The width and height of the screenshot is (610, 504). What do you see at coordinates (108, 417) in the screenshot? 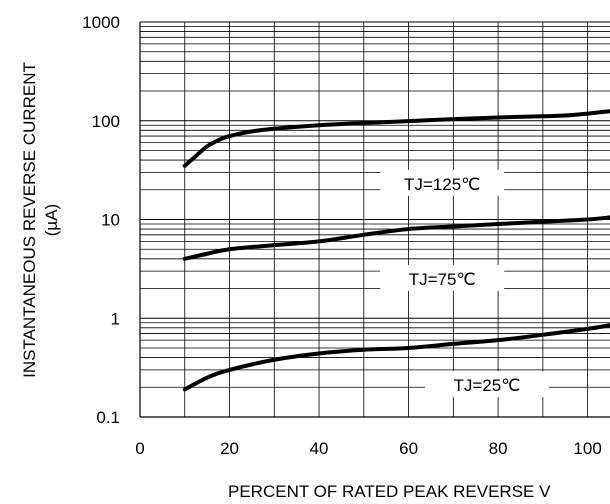
I see `y-tick-label: 0.1` at bounding box center [108, 417].